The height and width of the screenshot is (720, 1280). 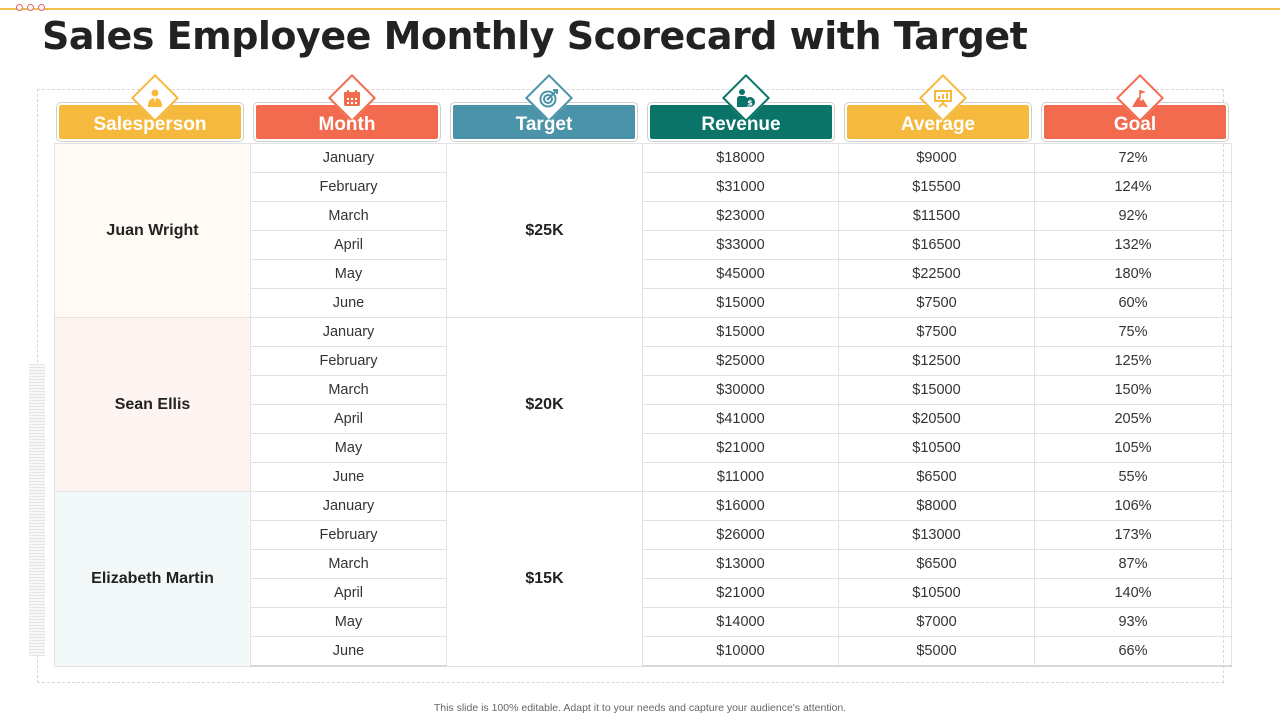 I want to click on average-cell: $15000, so click(x=936, y=390).